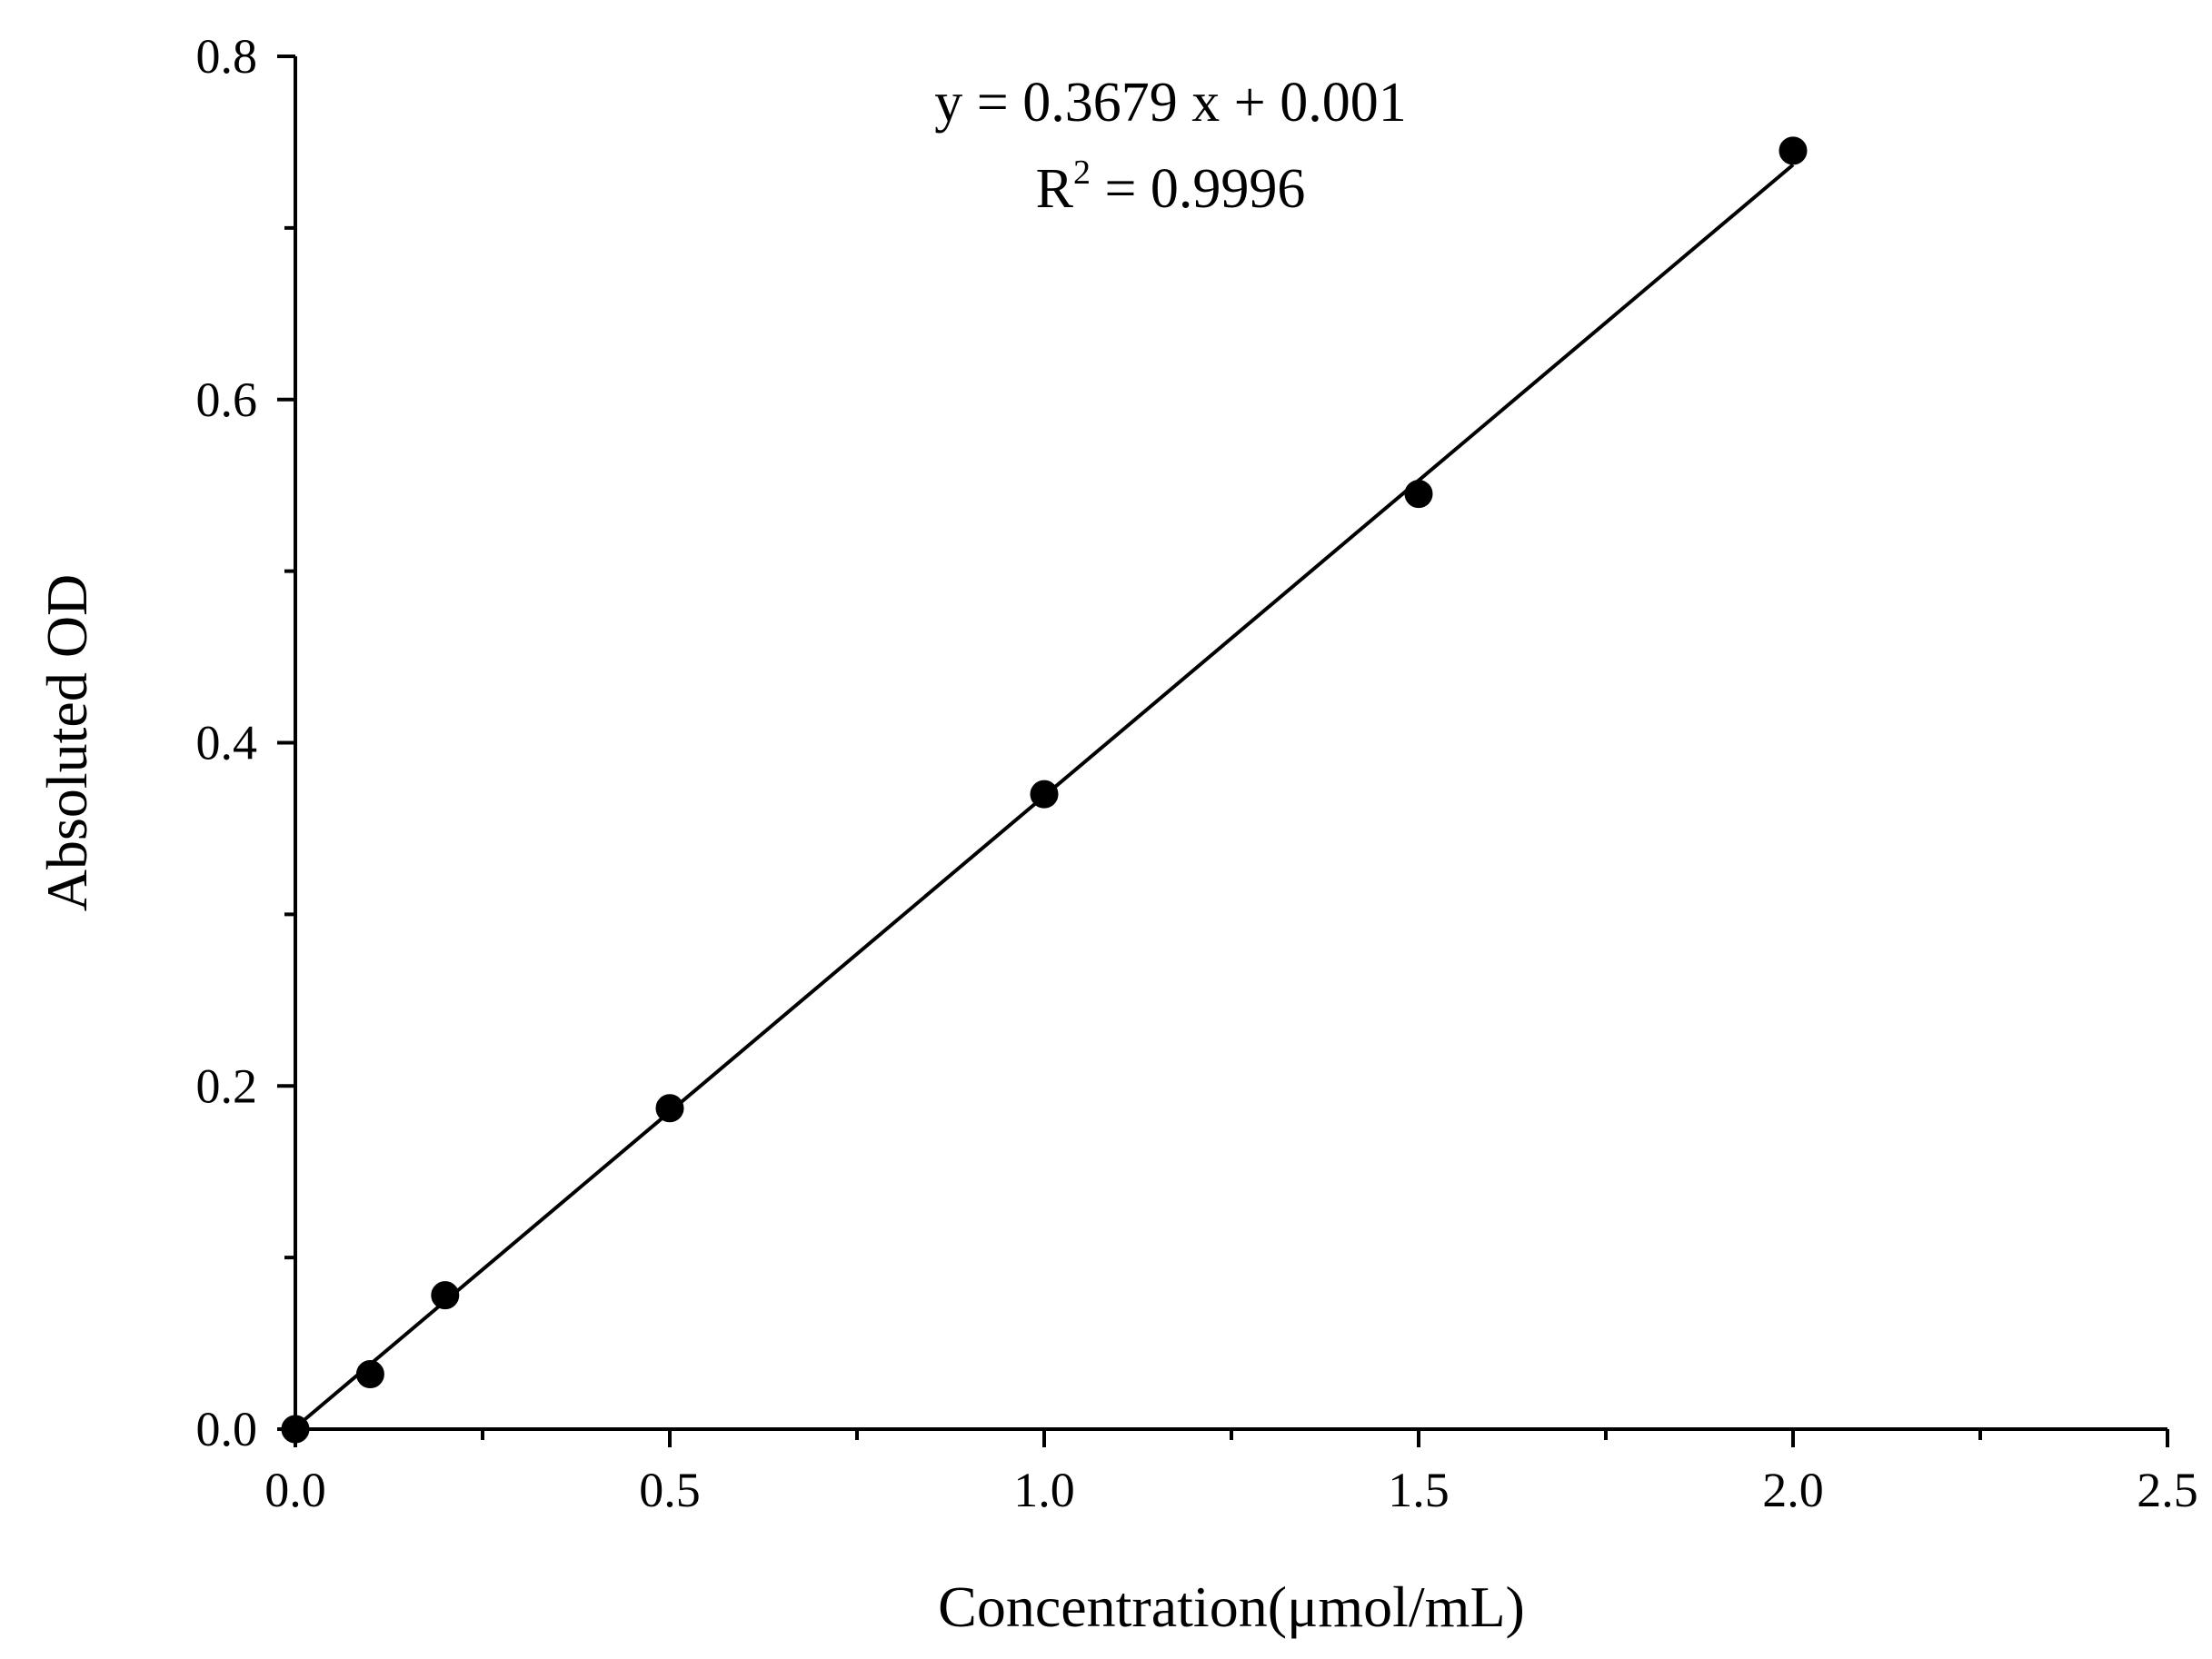 The image size is (2212, 1659). Describe the element at coordinates (227, 400) in the screenshot. I see `y-tick-label: 0.6` at that location.